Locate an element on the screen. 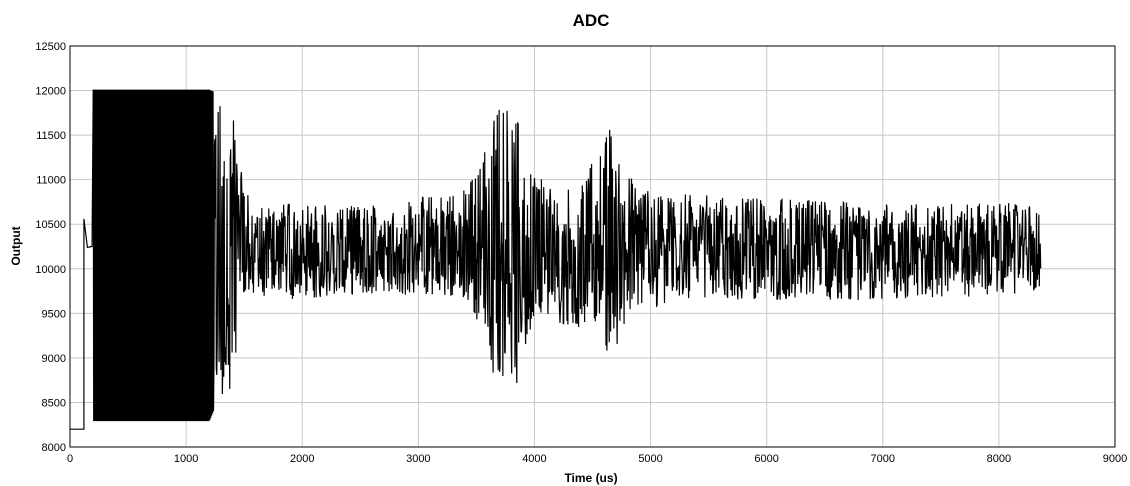  x-tick-label: 7000 is located at coordinates (883, 459).